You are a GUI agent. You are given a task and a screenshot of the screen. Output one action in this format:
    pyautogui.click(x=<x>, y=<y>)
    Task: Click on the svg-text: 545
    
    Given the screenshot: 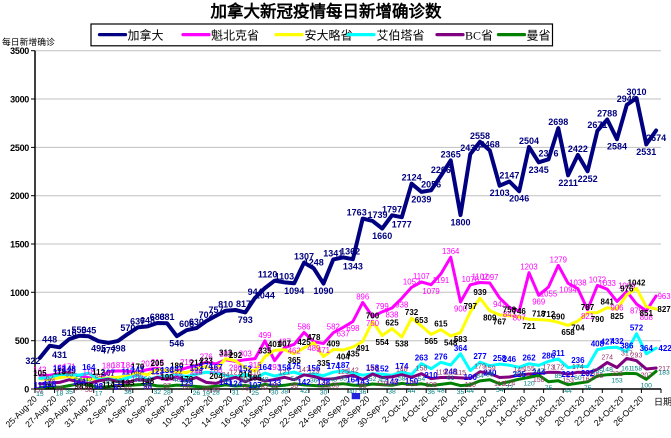 What is the action you would take?
    pyautogui.click(x=88, y=330)
    